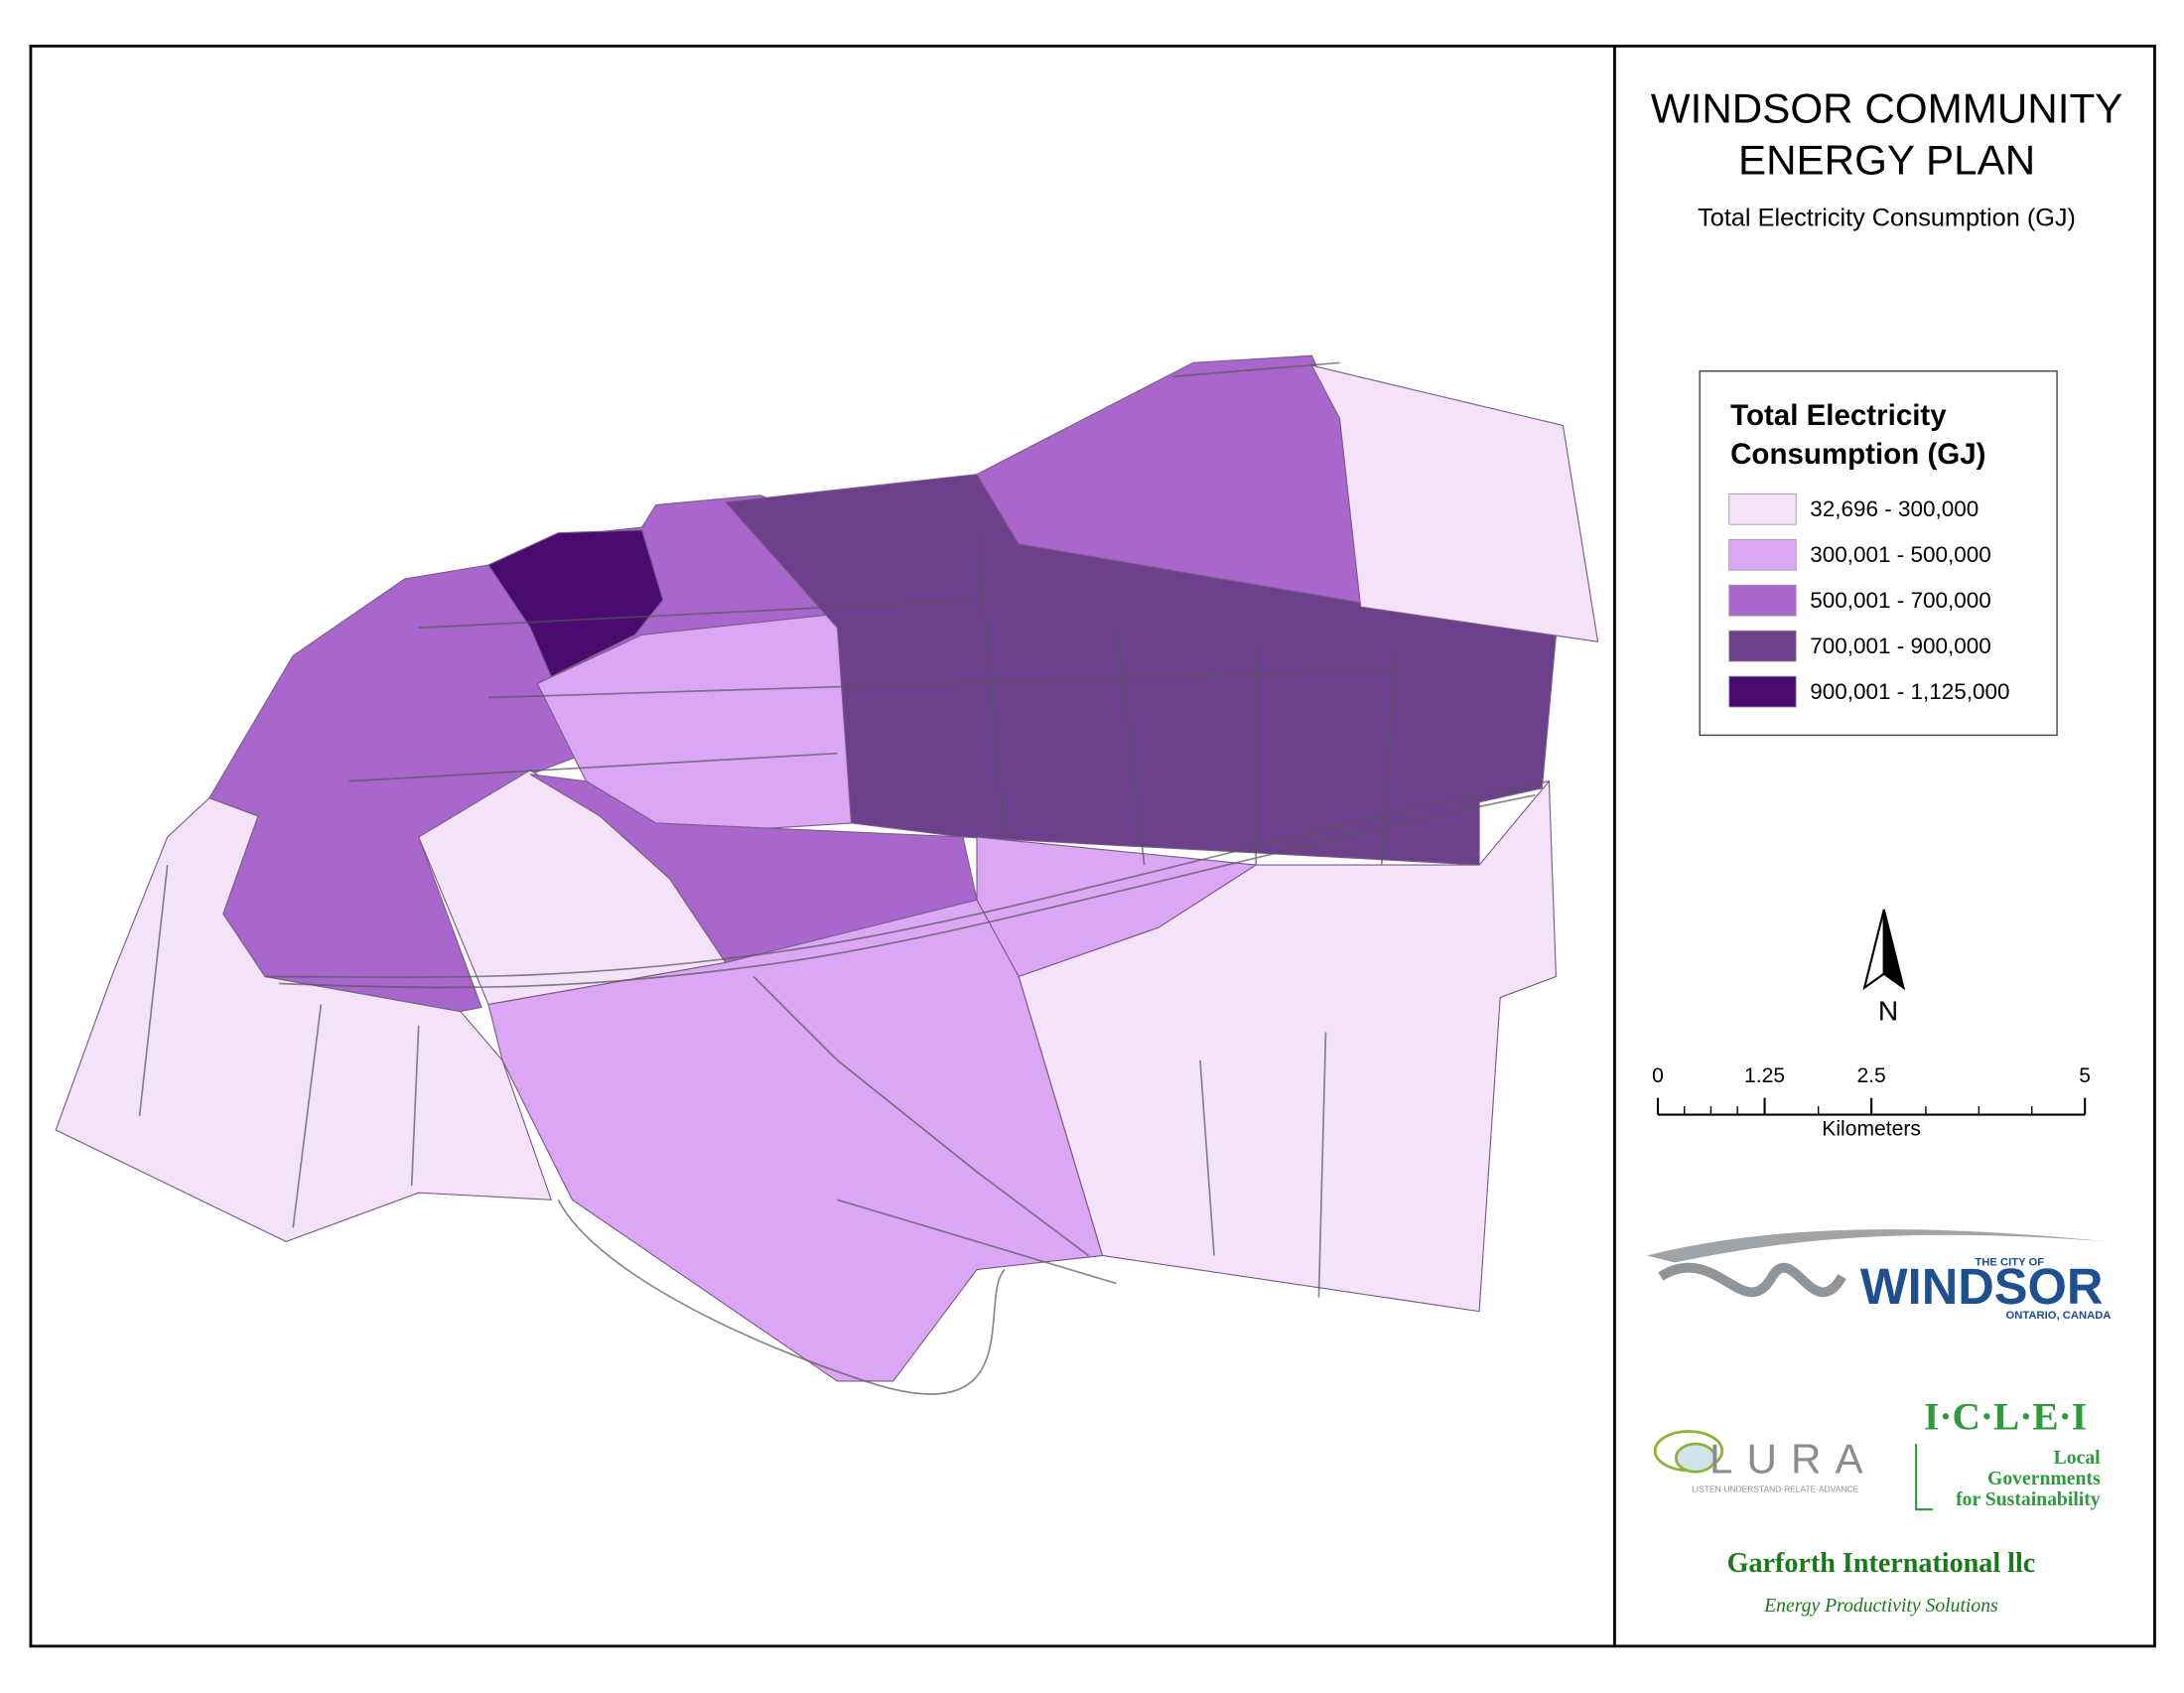 This screenshot has height=1693, width=2184. I want to click on windsor-logo, so click(1877, 1263).